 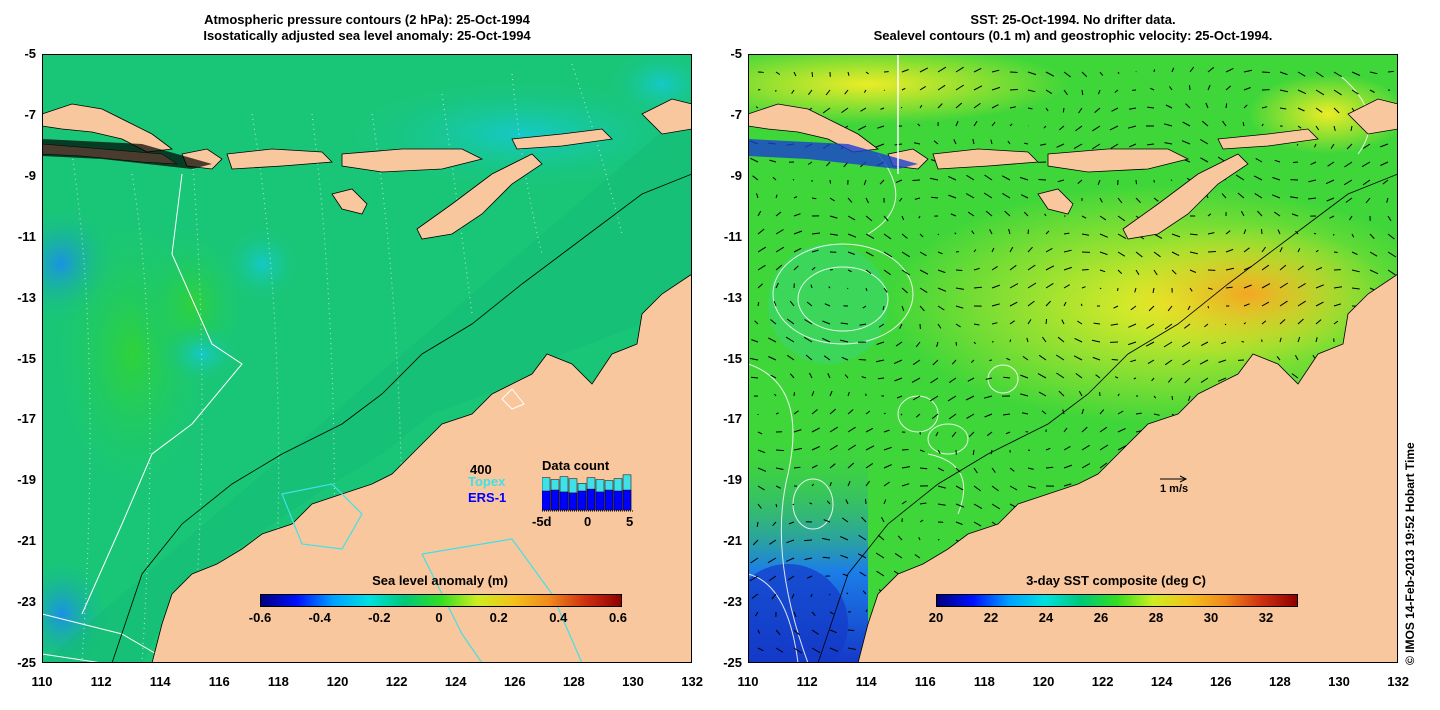 What do you see at coordinates (479, 196) in the screenshot?
I see `timor-island` at bounding box center [479, 196].